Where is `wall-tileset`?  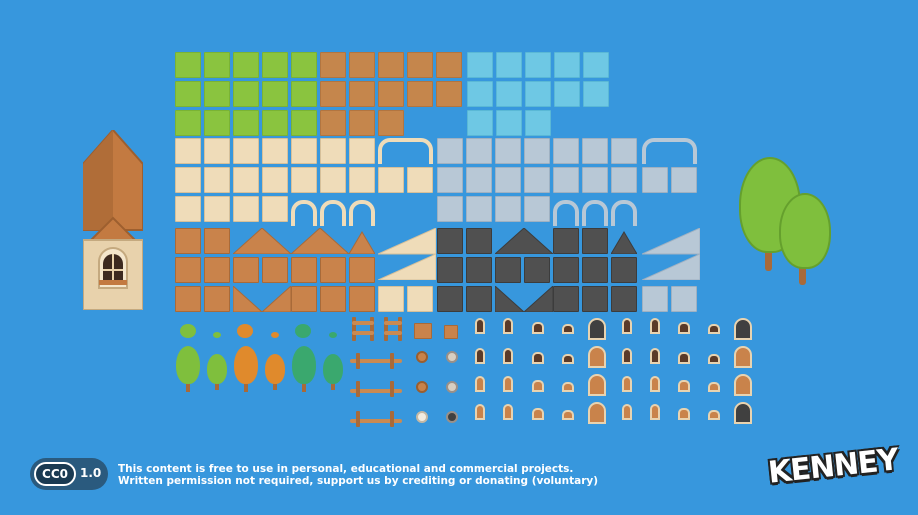 wall-tileset is located at coordinates (437, 182).